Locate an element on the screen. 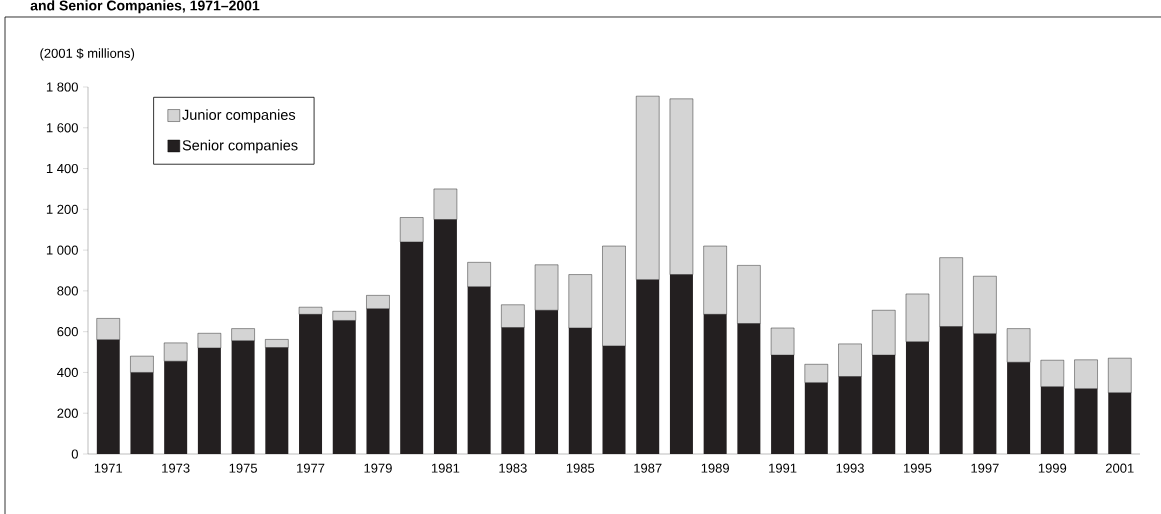  x-tick-label: 1991 is located at coordinates (783, 468).